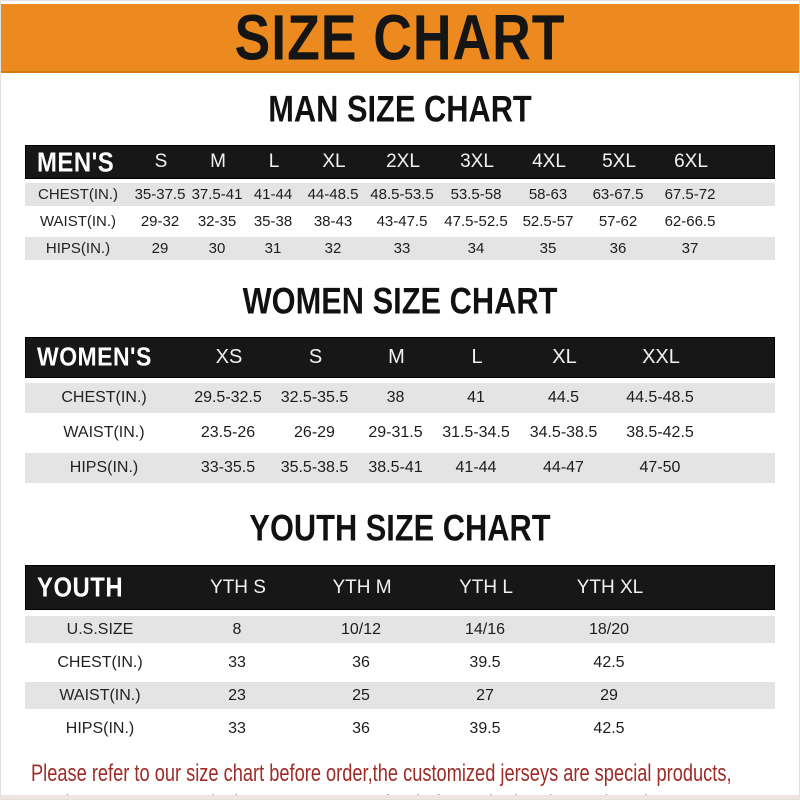 This screenshot has height=800, width=800. Describe the element at coordinates (476, 194) in the screenshot. I see `table-cell: 53.5-58` at that location.